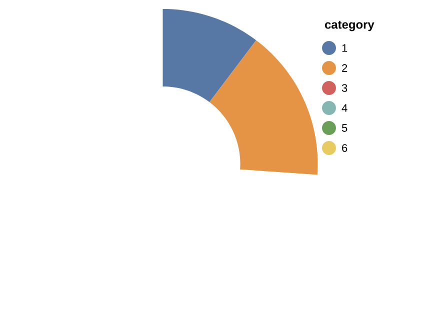 This screenshot has width=423, height=336. Describe the element at coordinates (345, 128) in the screenshot. I see `legend-label: 5` at that location.